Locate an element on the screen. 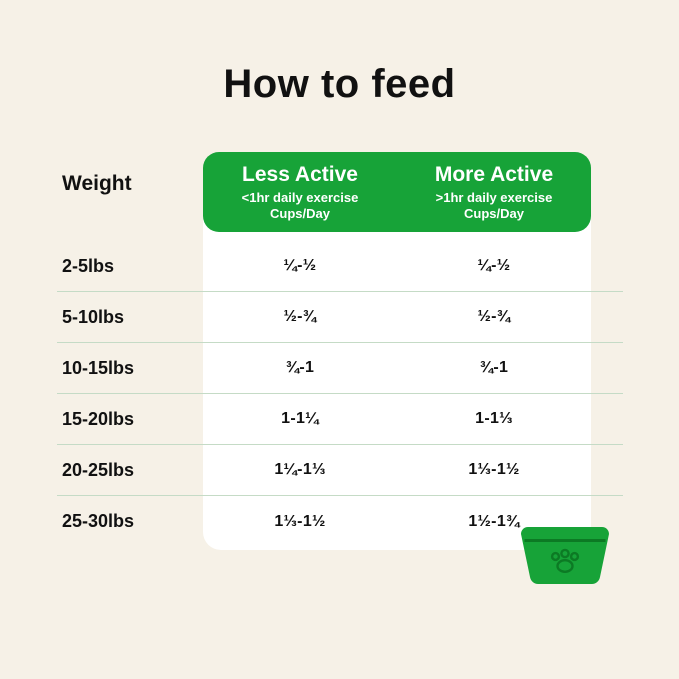 The height and width of the screenshot is (679, 679). weight-label: 25-30lbs is located at coordinates (98, 521).